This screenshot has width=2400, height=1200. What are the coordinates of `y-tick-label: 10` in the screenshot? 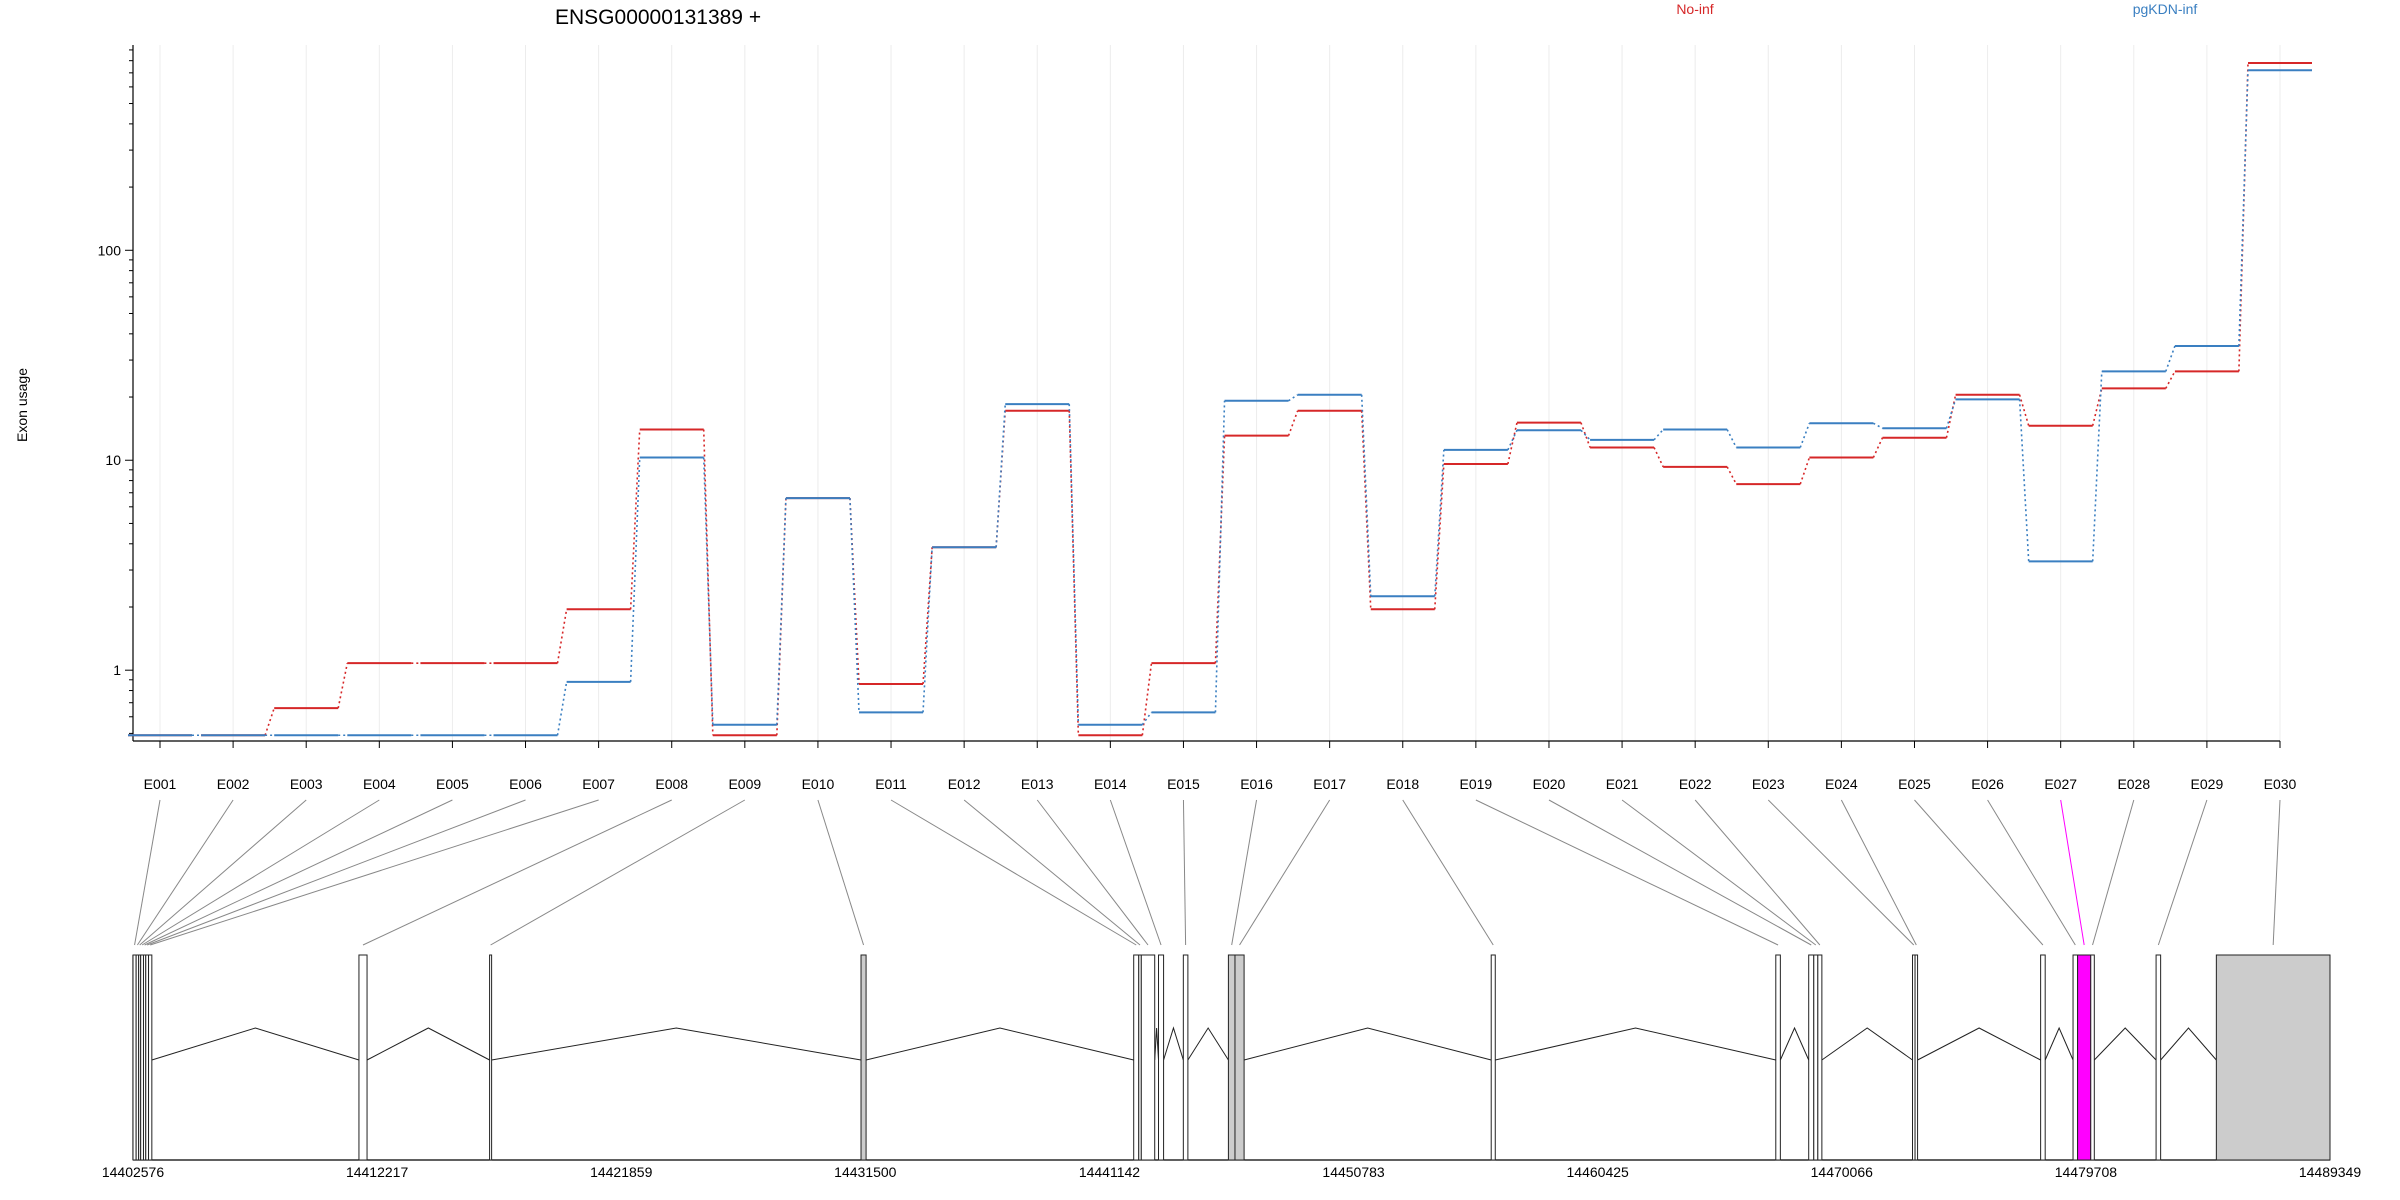 It's located at (113, 460).